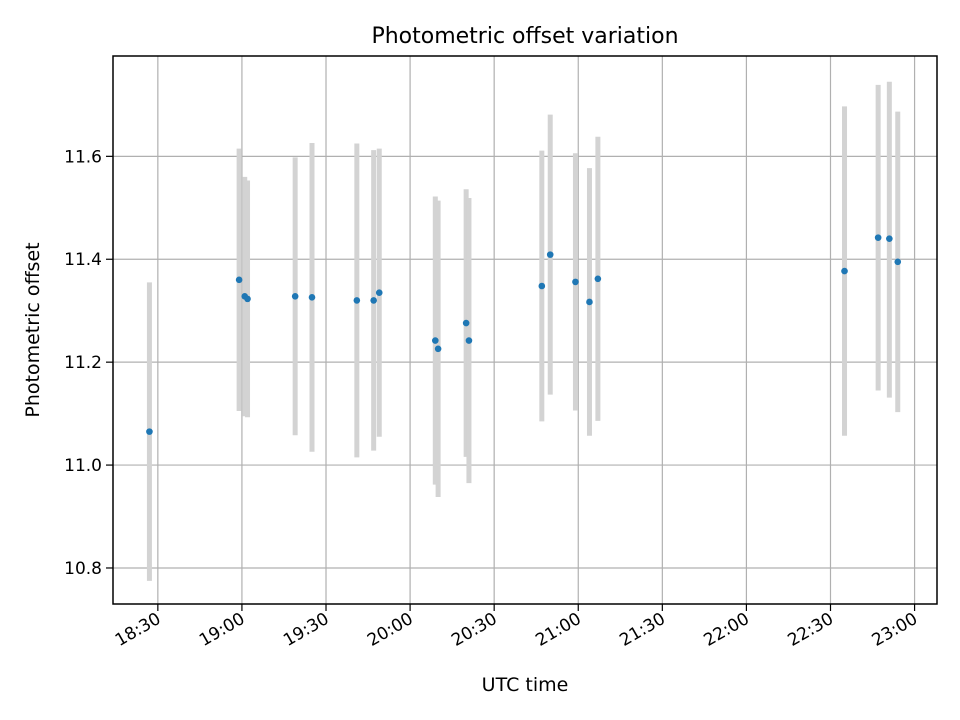 This screenshot has width=960, height=720. Describe the element at coordinates (524, 36) in the screenshot. I see `chart-title: Photometric offset variation` at that location.